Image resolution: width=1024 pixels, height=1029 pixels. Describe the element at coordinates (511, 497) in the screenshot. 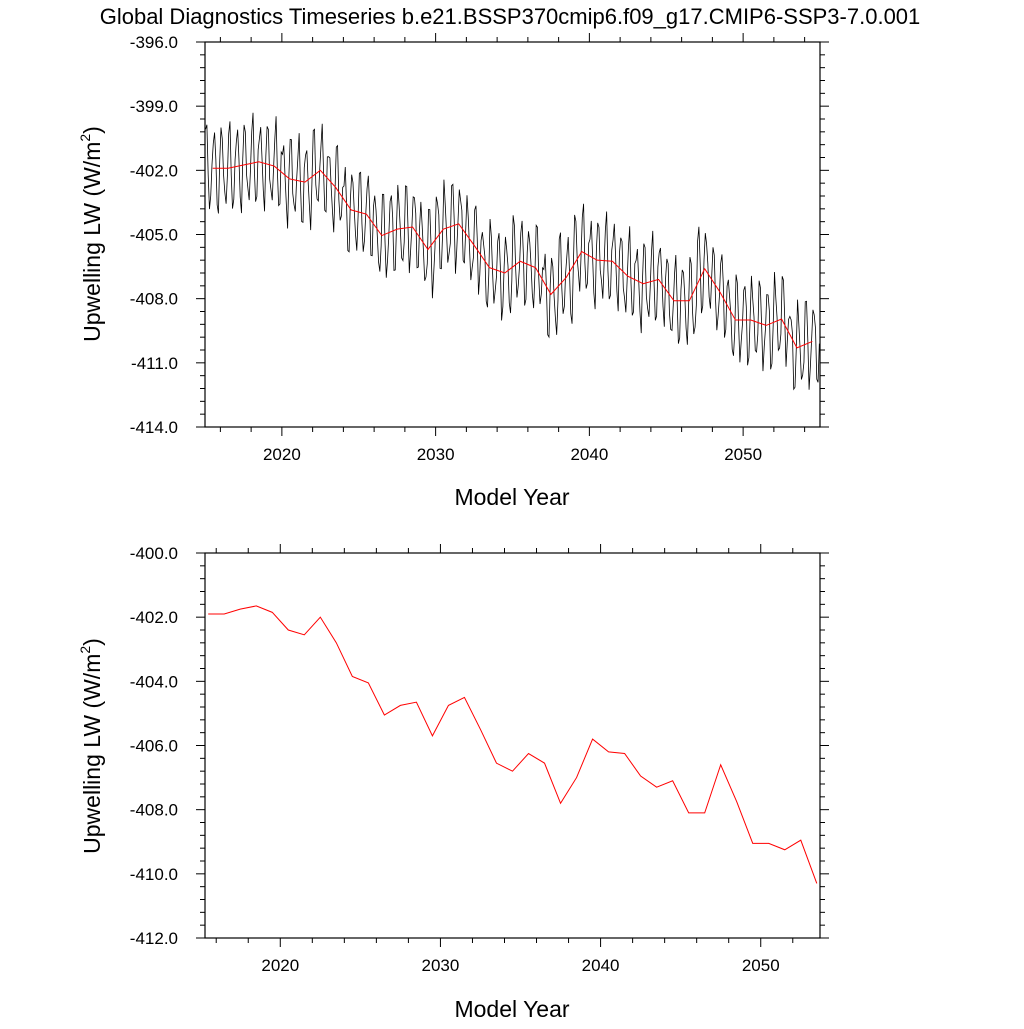

I see `panel-1-x-axis-label: Model Year` at that location.